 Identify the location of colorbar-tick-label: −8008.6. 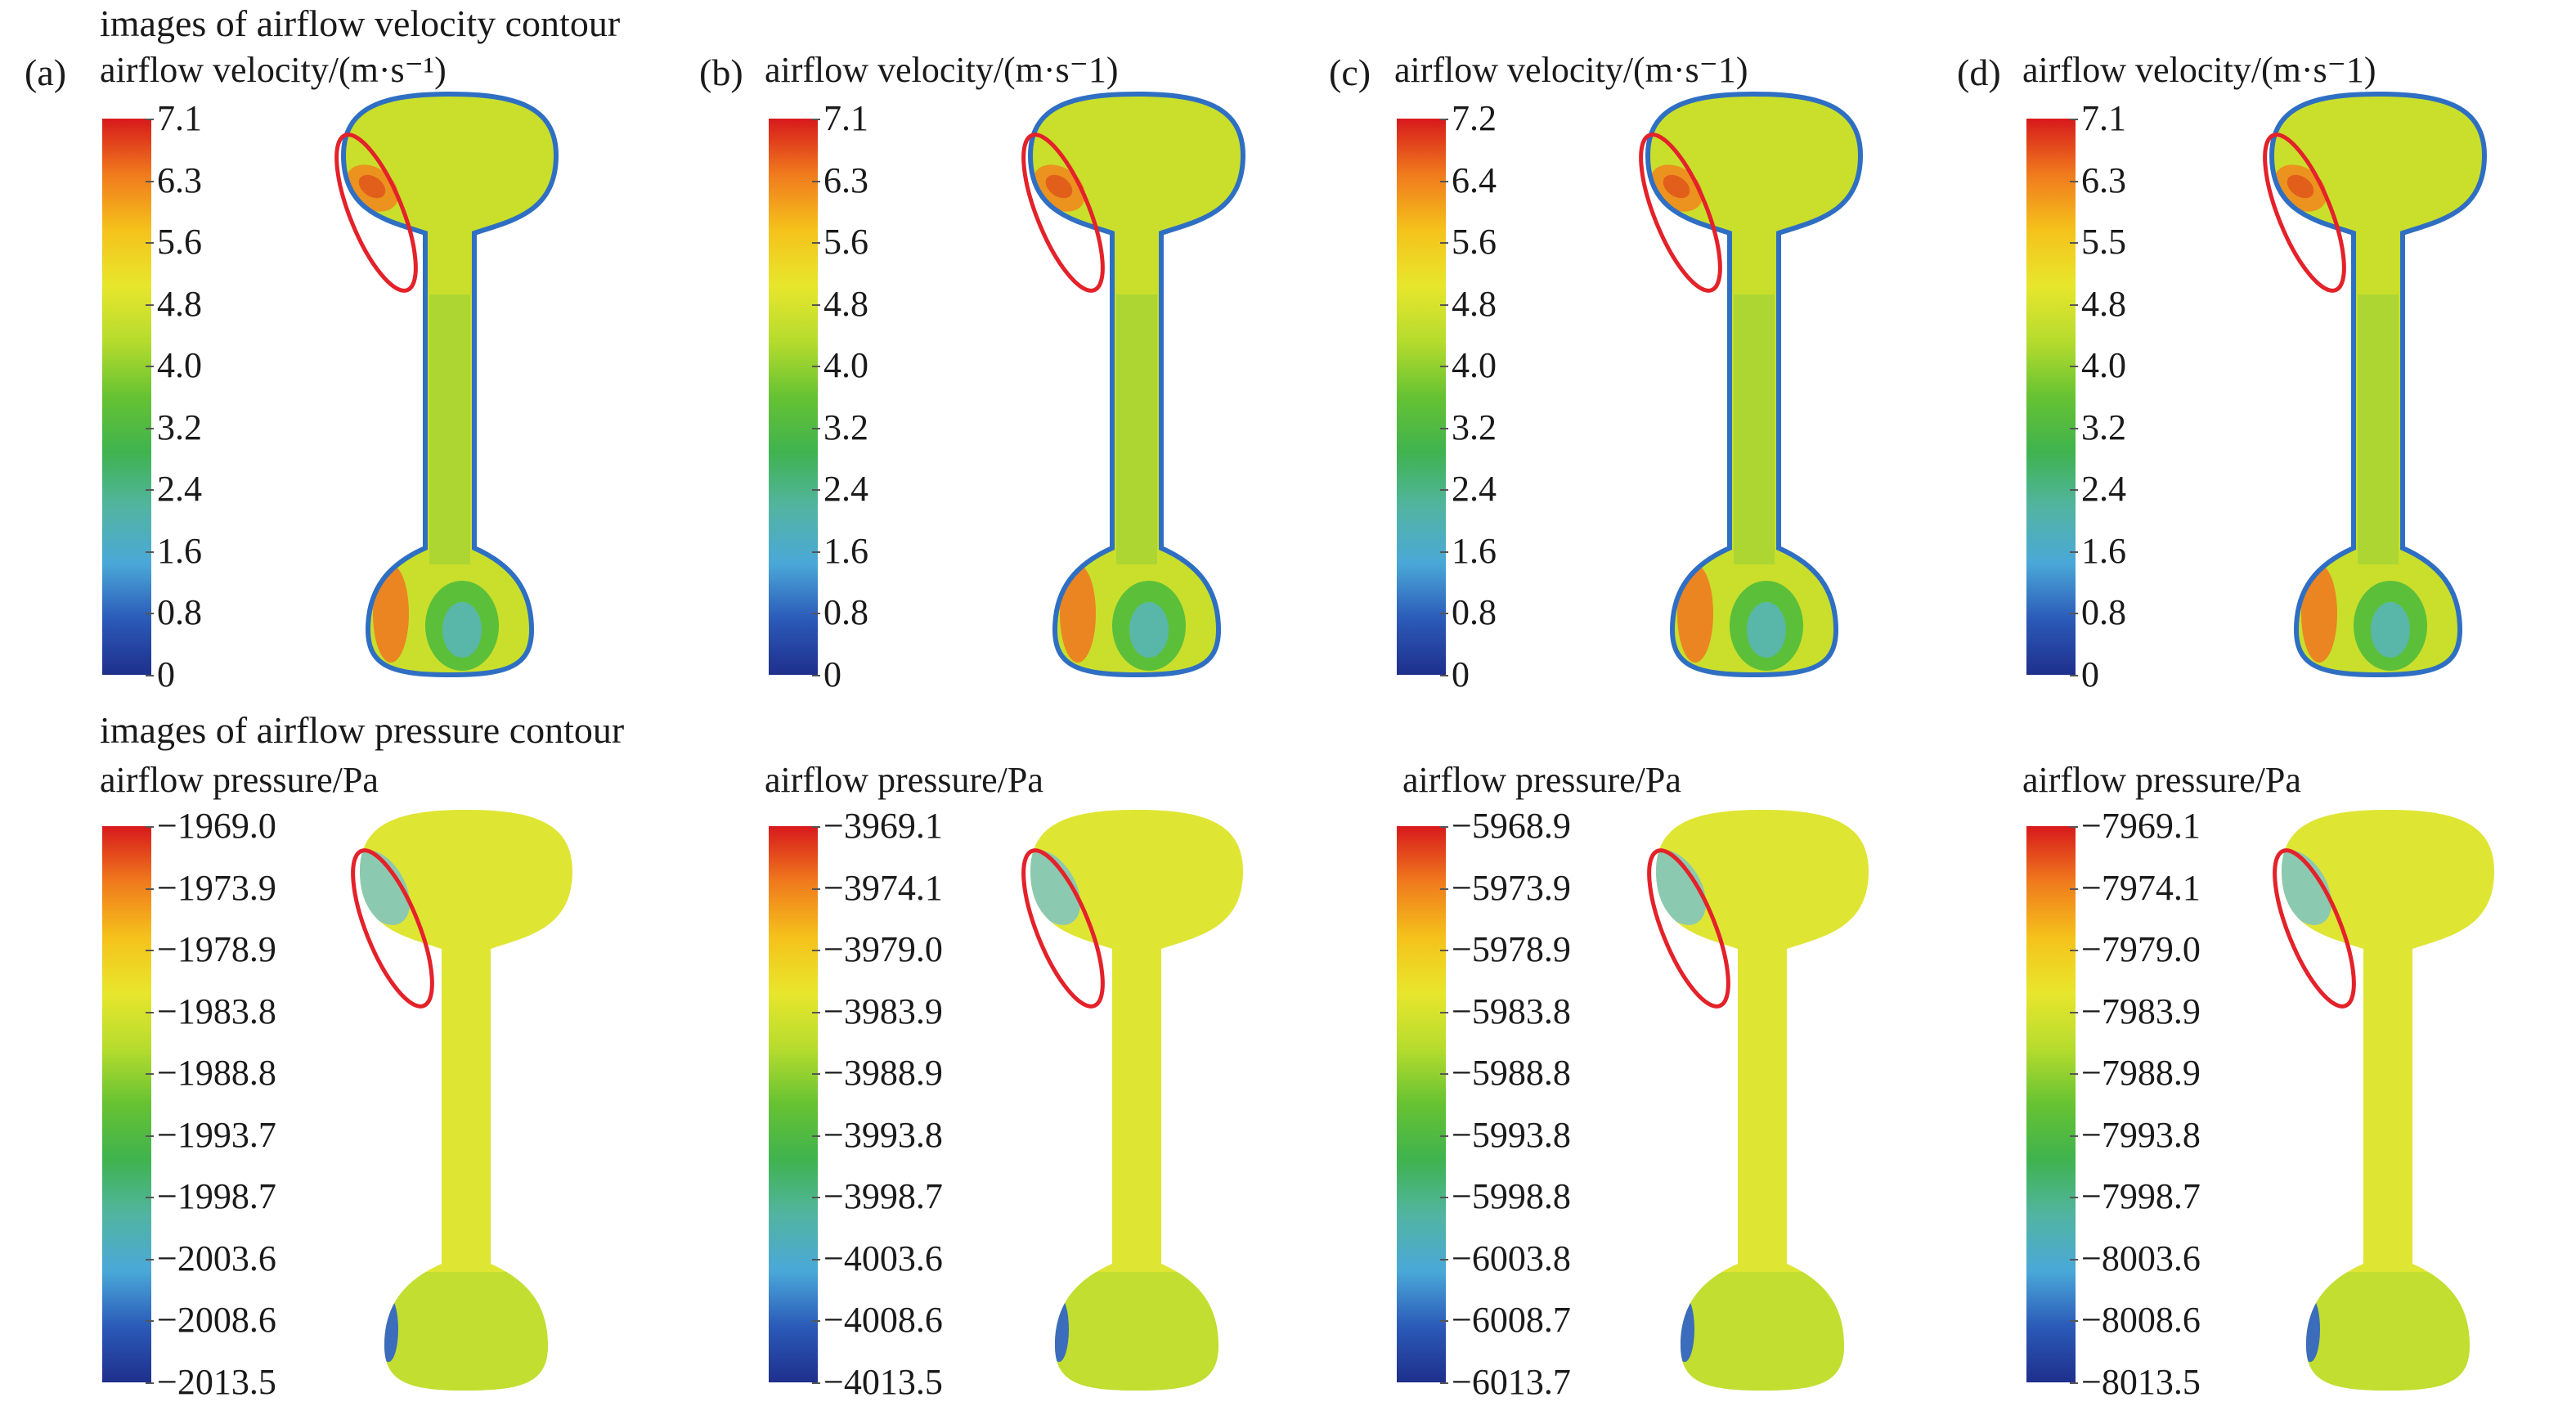
(2135, 1320).